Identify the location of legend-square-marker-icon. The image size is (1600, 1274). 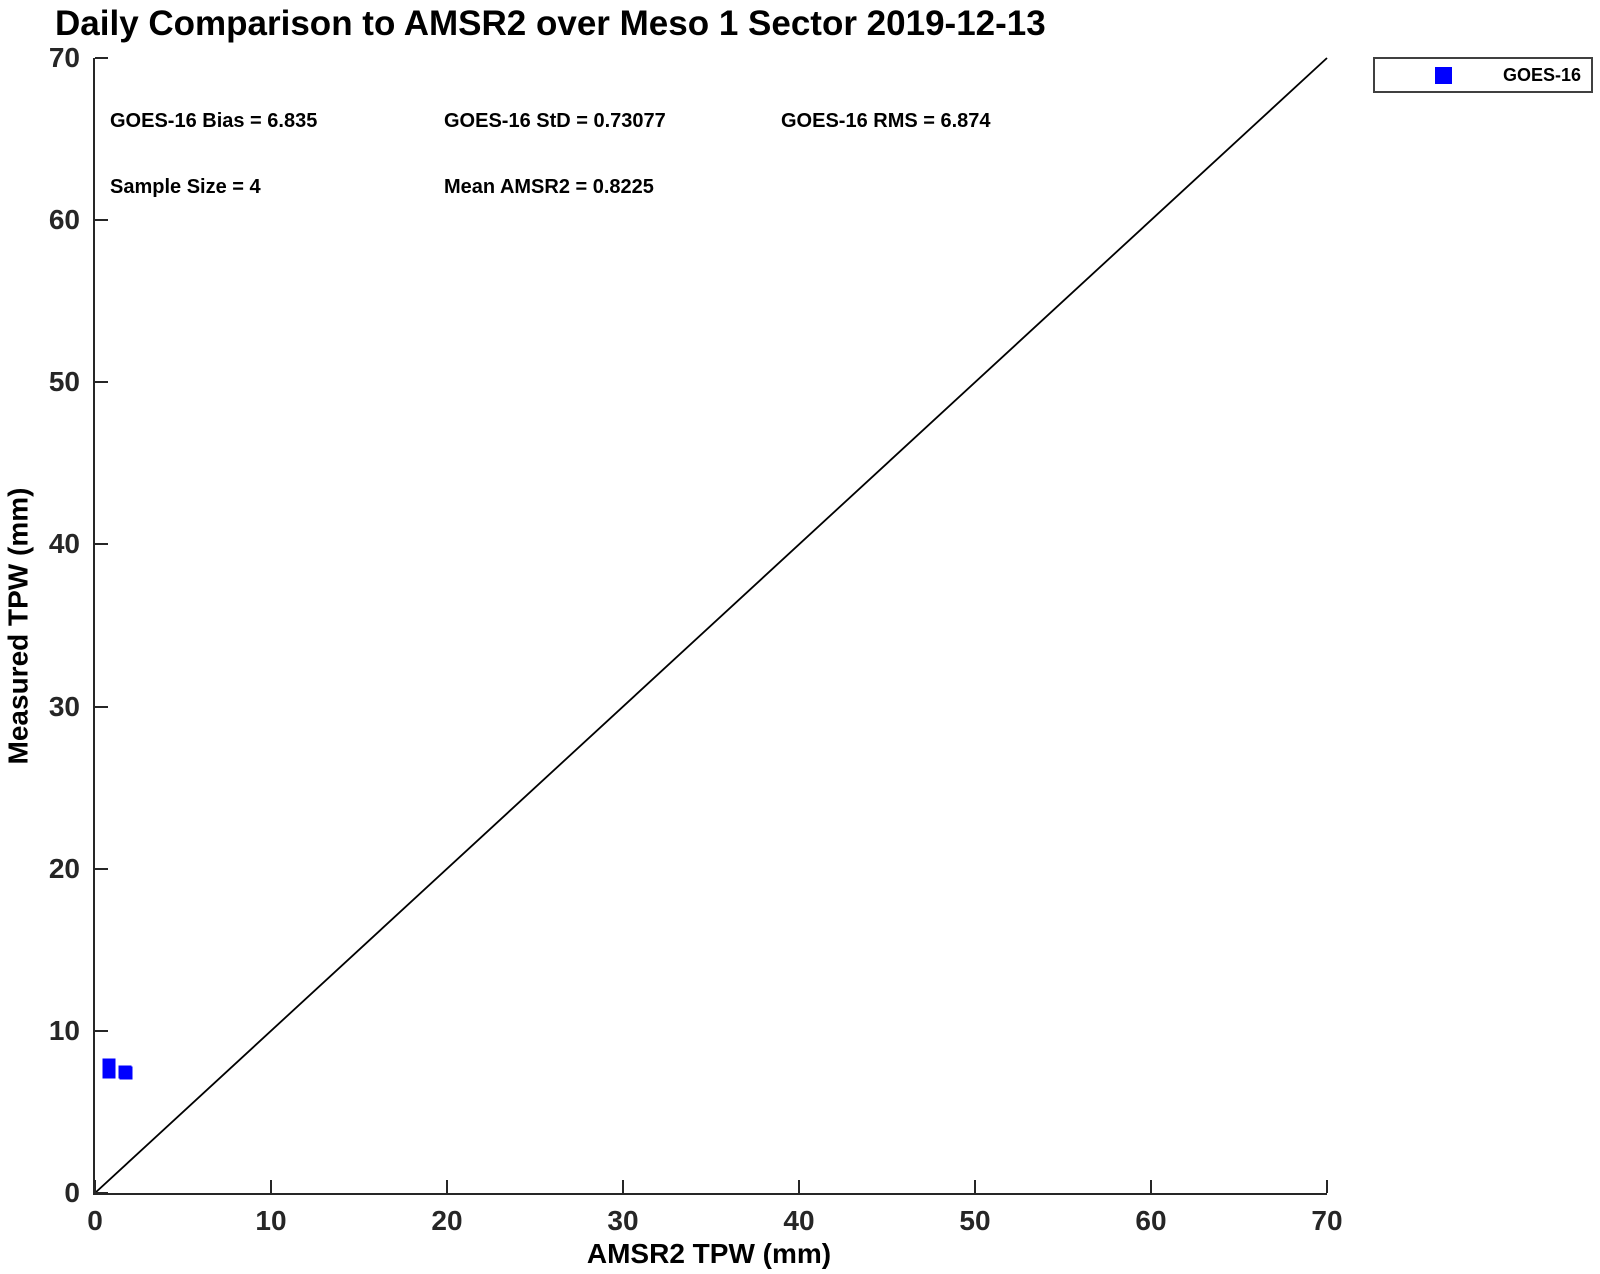
(1443, 75).